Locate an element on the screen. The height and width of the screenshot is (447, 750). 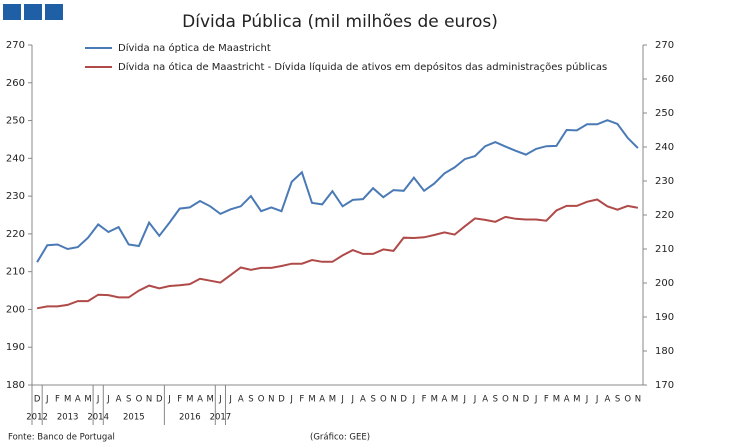
y2-tick-label: 220 is located at coordinates (664, 215).